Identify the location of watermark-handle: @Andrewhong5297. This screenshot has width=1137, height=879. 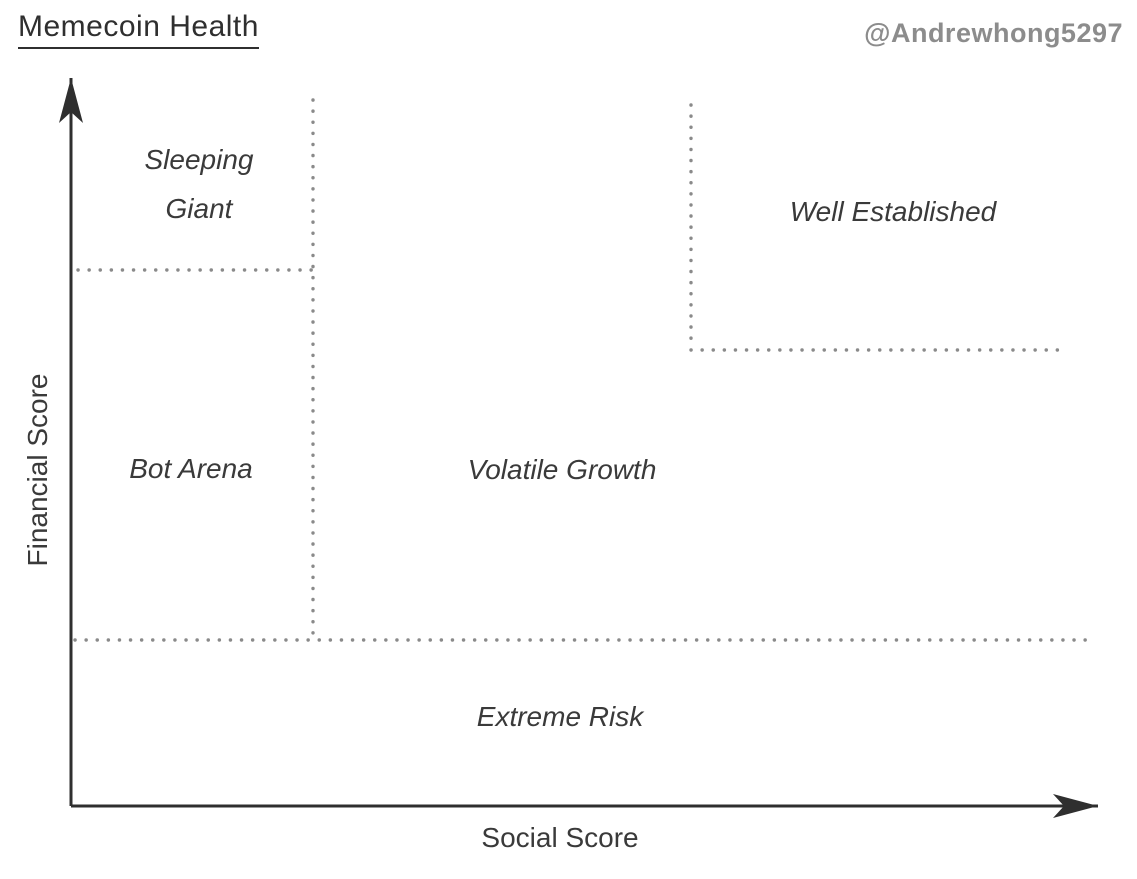
(993, 33).